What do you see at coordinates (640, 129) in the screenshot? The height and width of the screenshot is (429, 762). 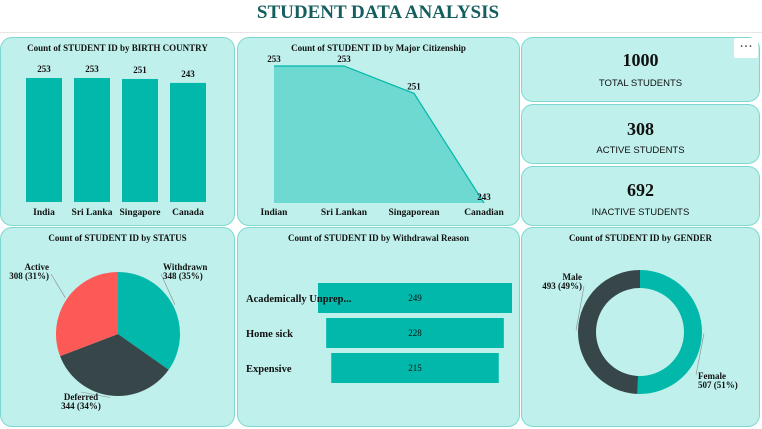 I see `kpi-value: 308` at bounding box center [640, 129].